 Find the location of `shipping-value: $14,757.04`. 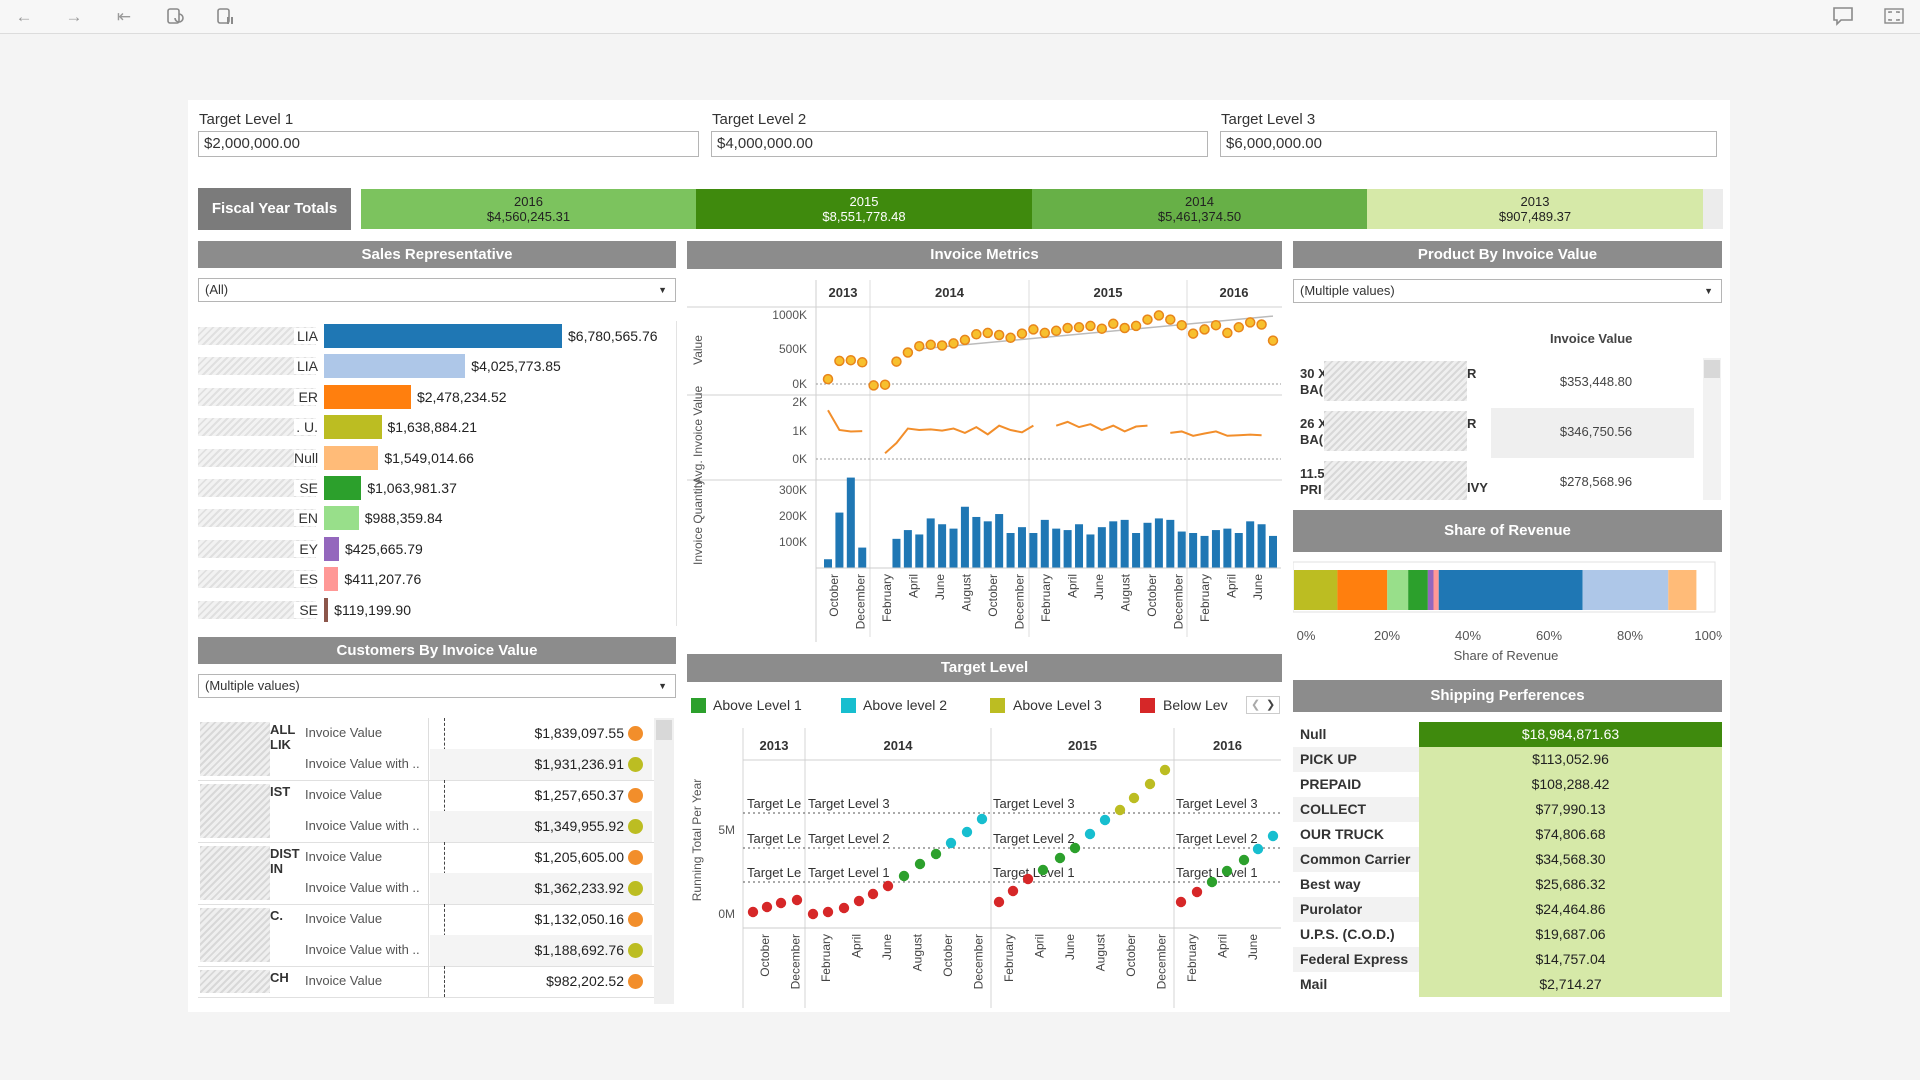

shipping-value: $14,757.04 is located at coordinates (1570, 959).